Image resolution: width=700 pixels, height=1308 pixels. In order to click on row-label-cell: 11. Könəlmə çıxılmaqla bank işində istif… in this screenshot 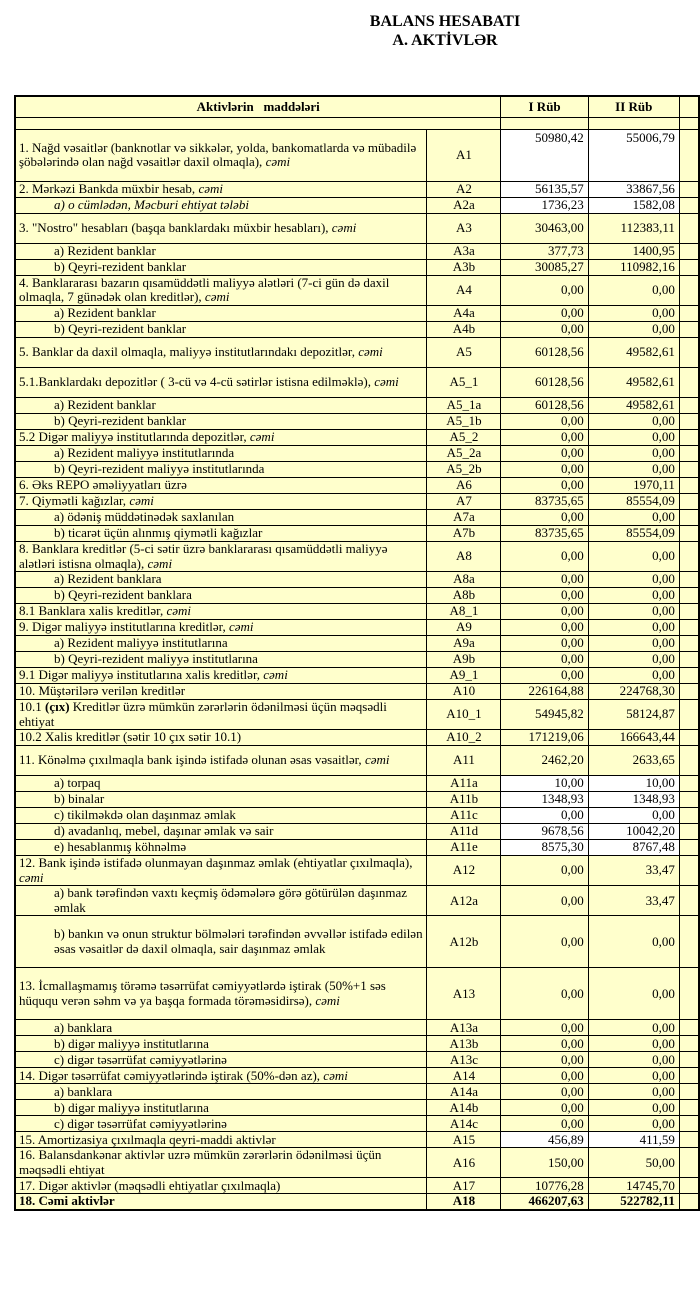, I will do `click(221, 761)`.